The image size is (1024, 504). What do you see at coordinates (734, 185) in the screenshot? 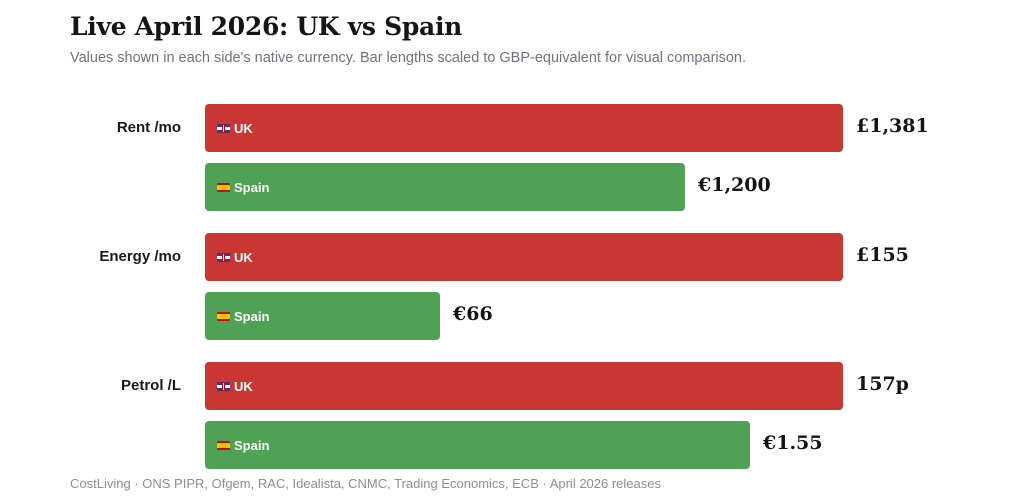
I see `value-label-rent-mo-spain: €1,200` at bounding box center [734, 185].